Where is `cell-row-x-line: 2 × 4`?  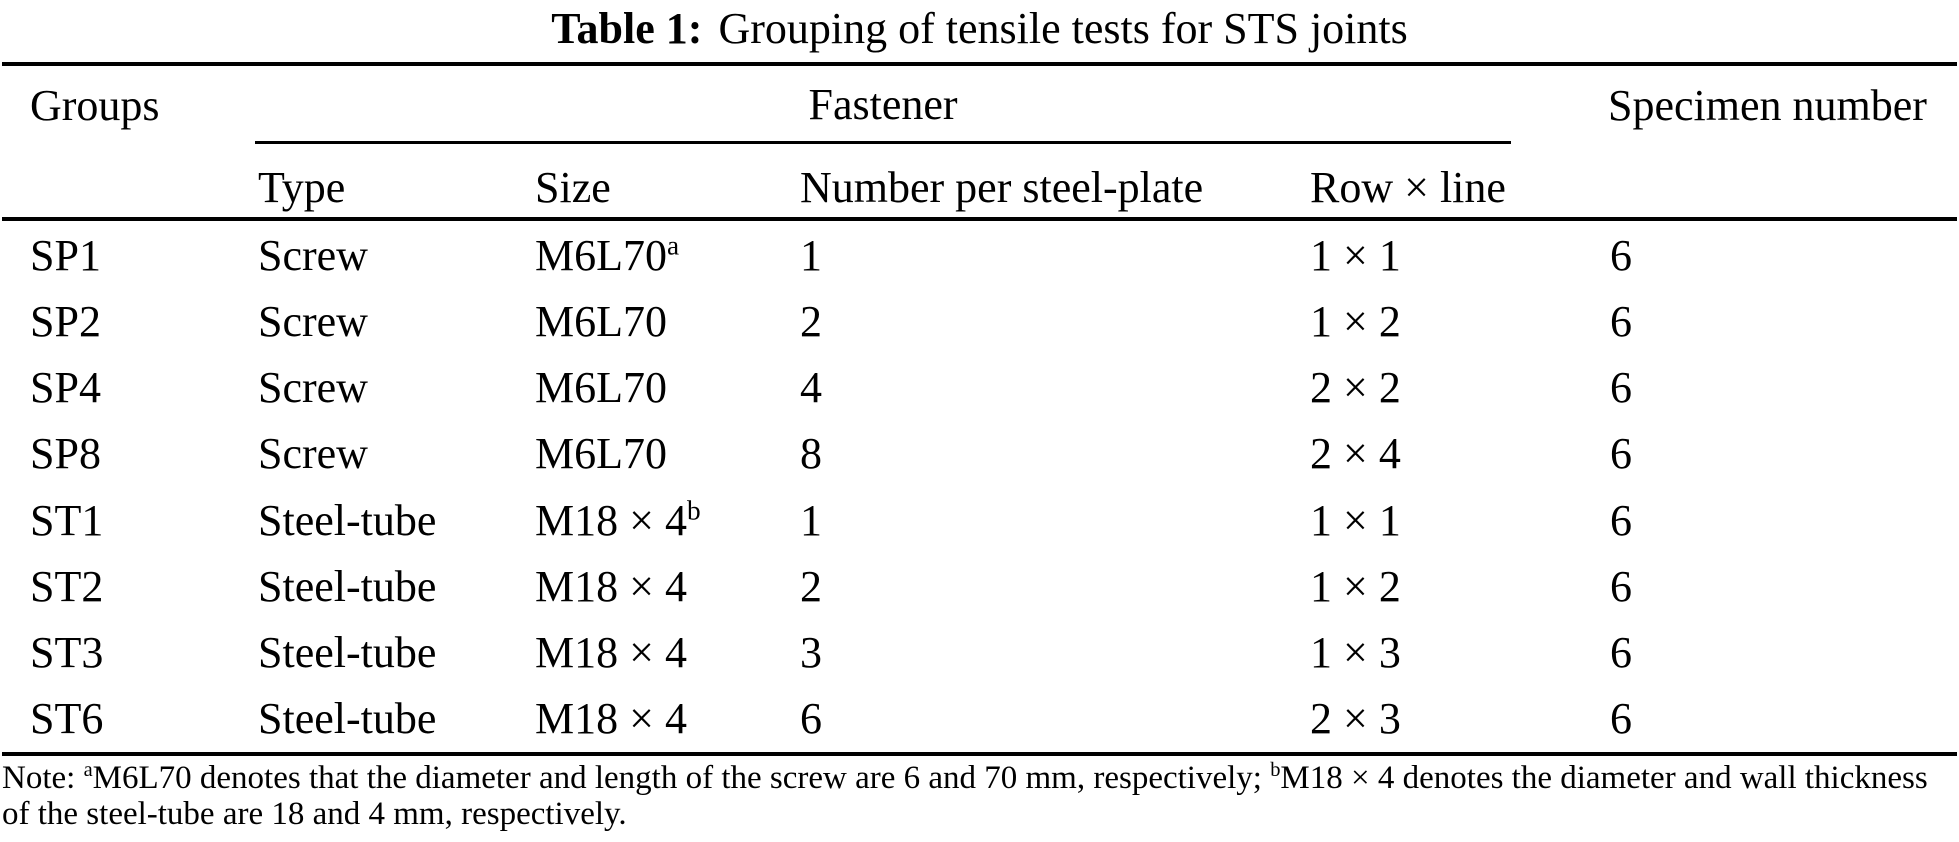
cell-row-x-line: 2 × 4 is located at coordinates (1355, 454).